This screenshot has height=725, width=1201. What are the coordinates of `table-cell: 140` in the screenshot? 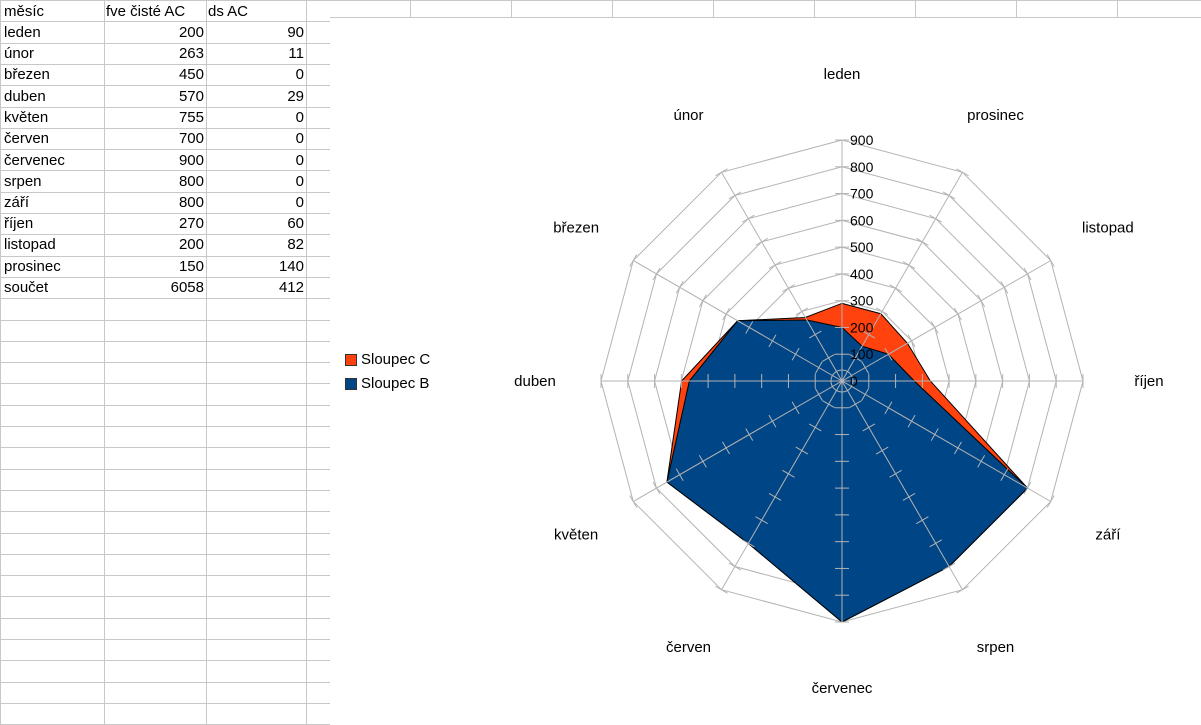 It's located at (291, 266).